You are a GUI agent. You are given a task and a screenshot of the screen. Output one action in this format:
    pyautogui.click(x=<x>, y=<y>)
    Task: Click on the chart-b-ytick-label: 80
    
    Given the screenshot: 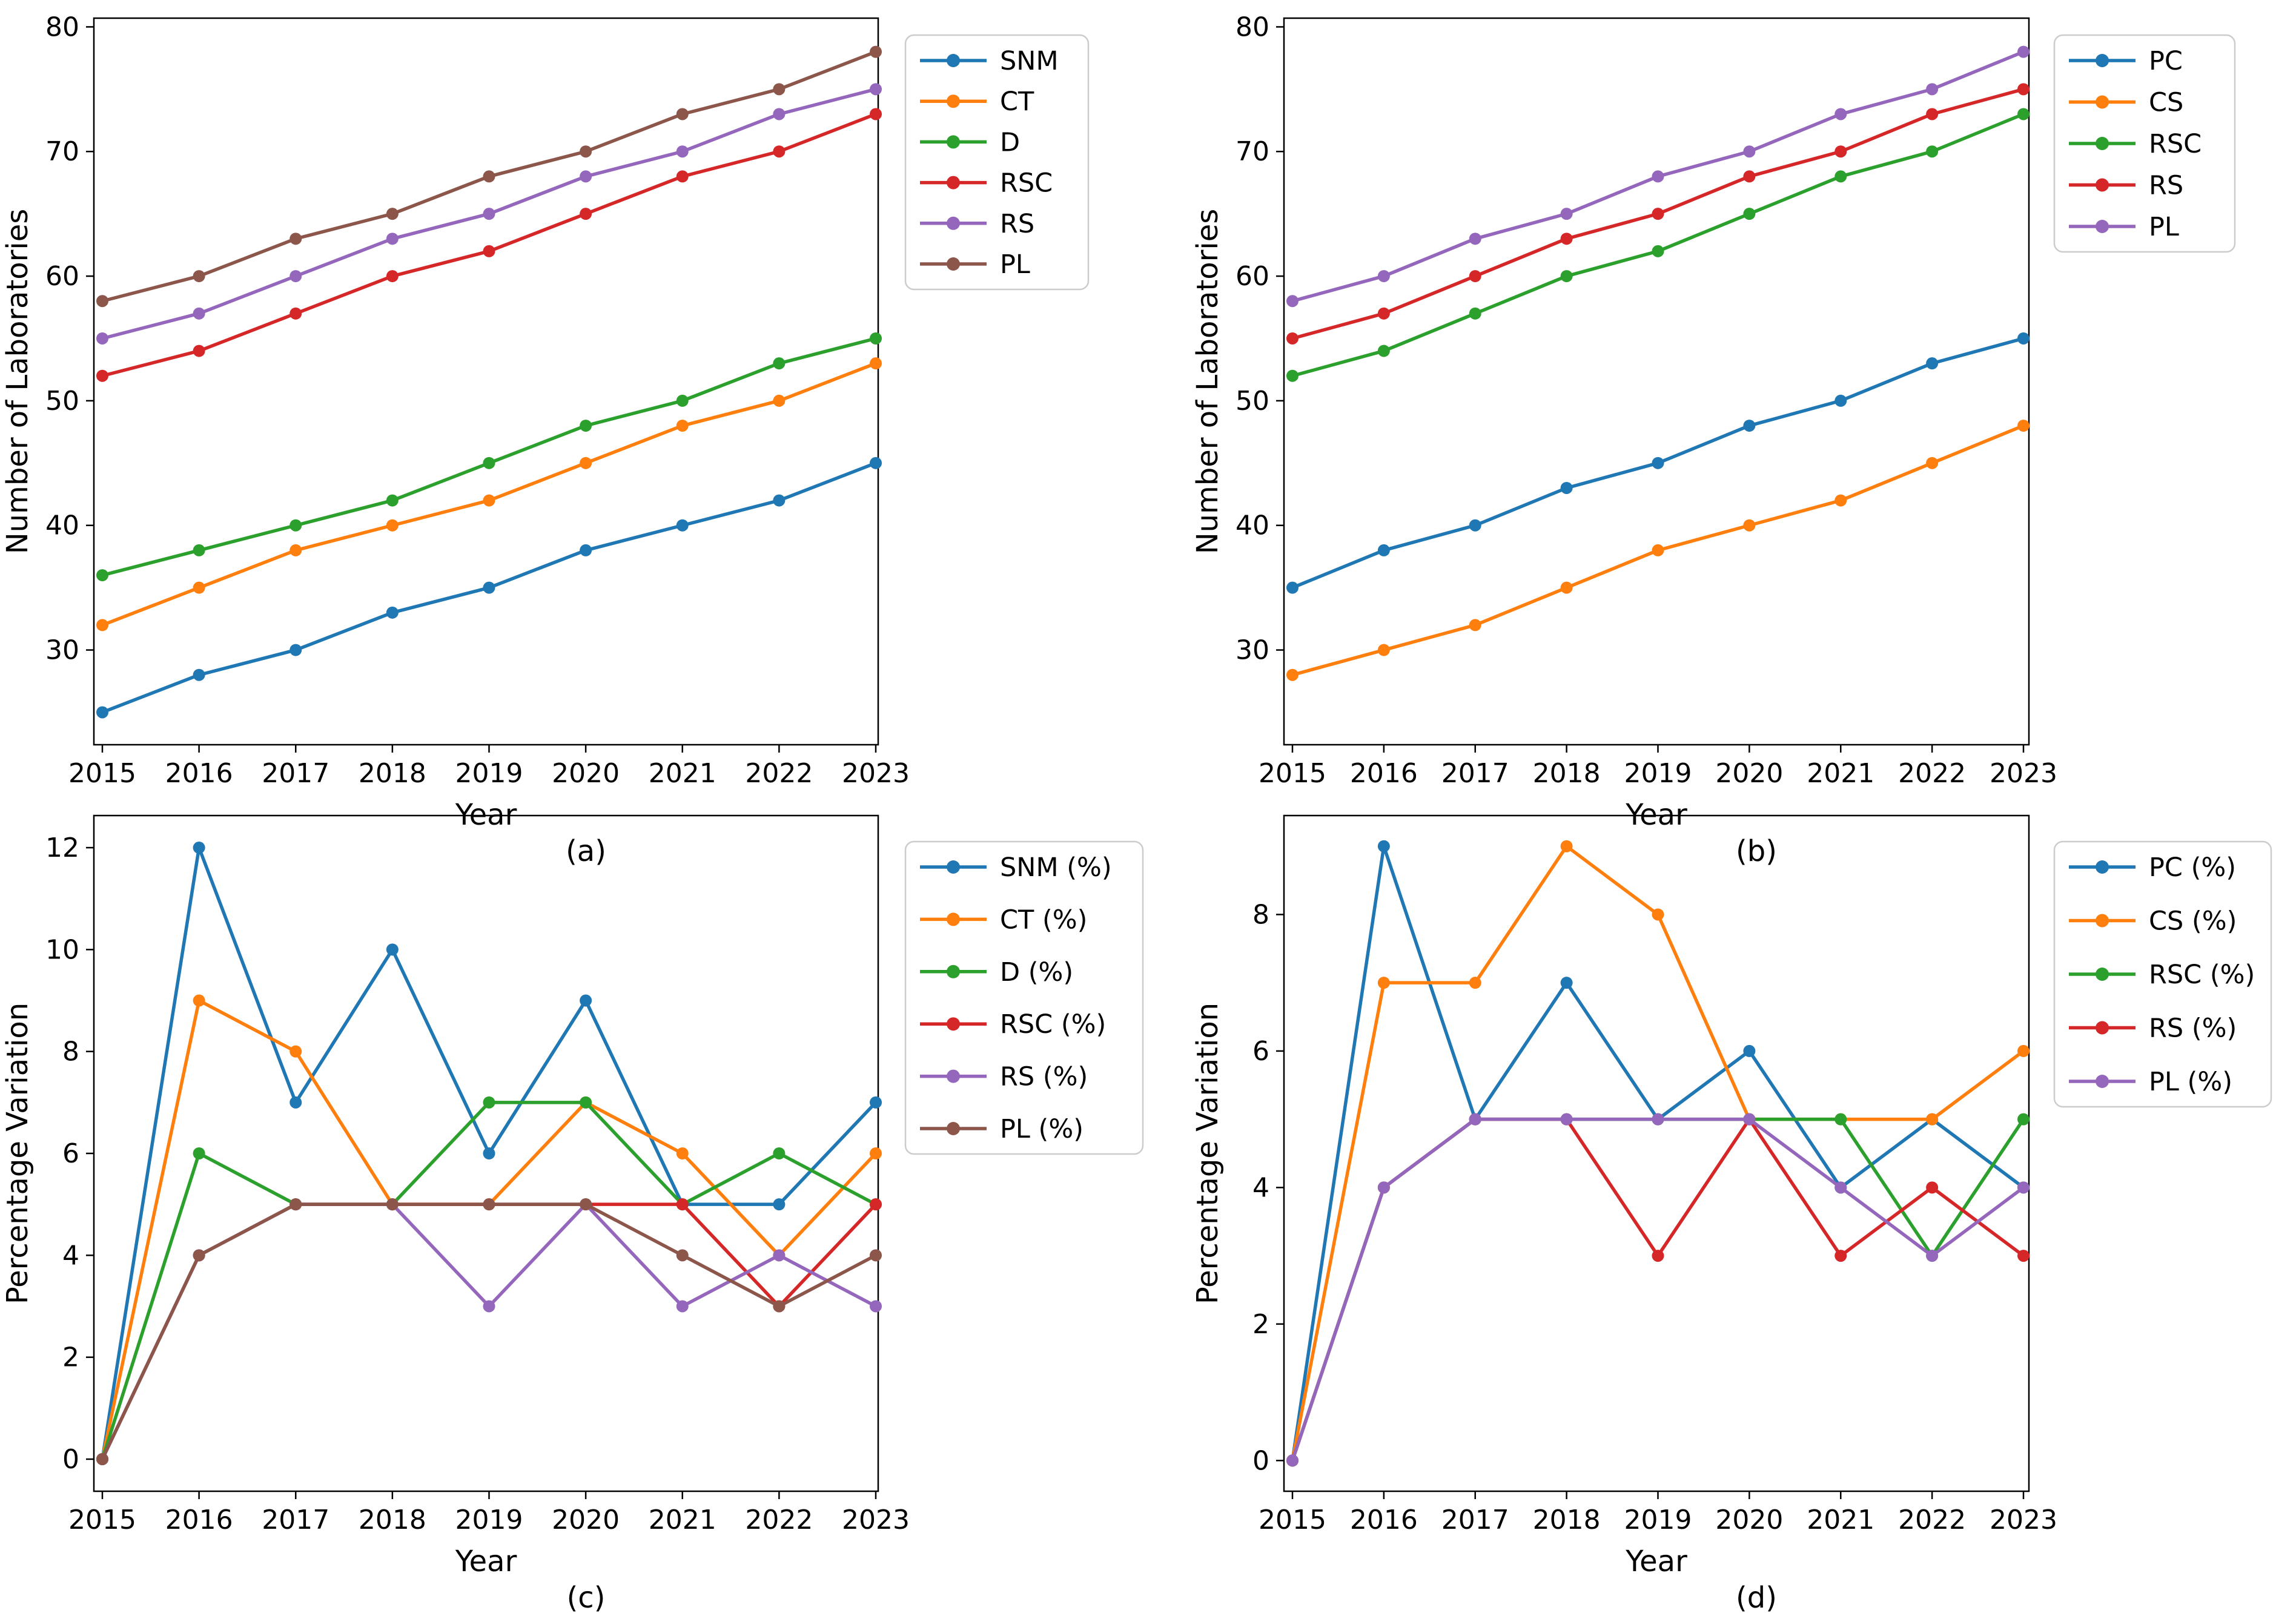 What is the action you would take?
    pyautogui.click(x=1252, y=27)
    